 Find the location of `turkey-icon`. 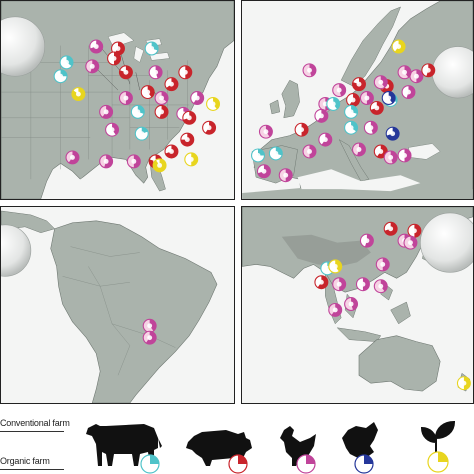

turkey-icon is located at coordinates (360, 444).